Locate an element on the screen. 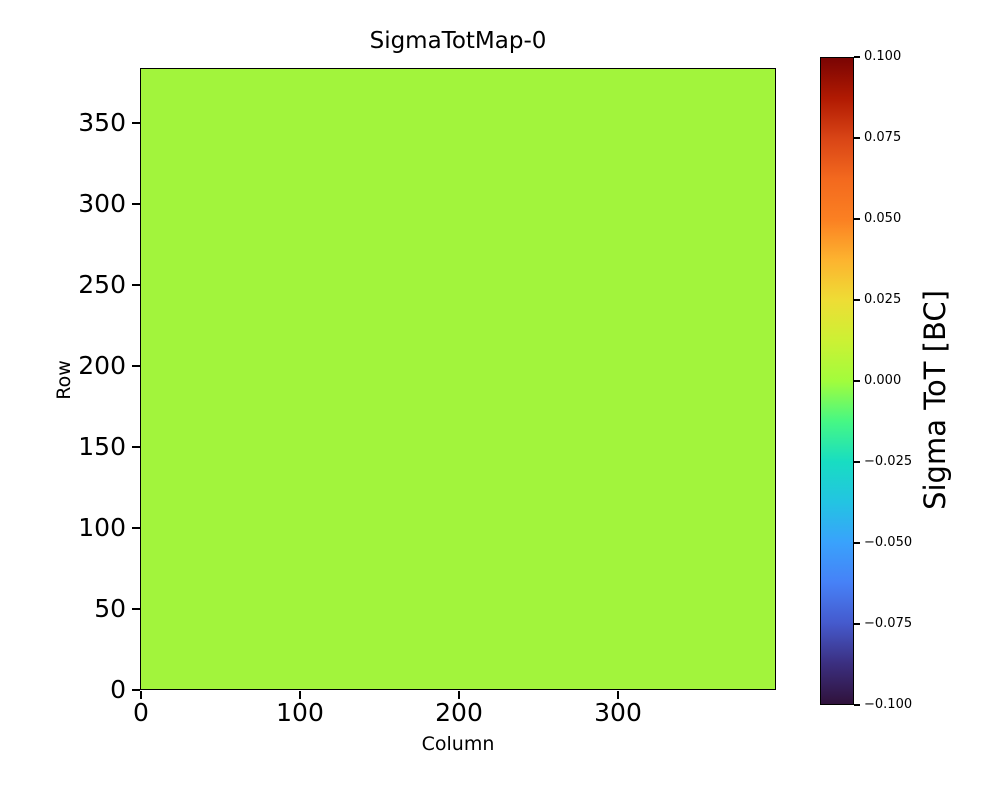 This screenshot has height=800, width=1000. x-tick-label: 0 is located at coordinates (141, 712).